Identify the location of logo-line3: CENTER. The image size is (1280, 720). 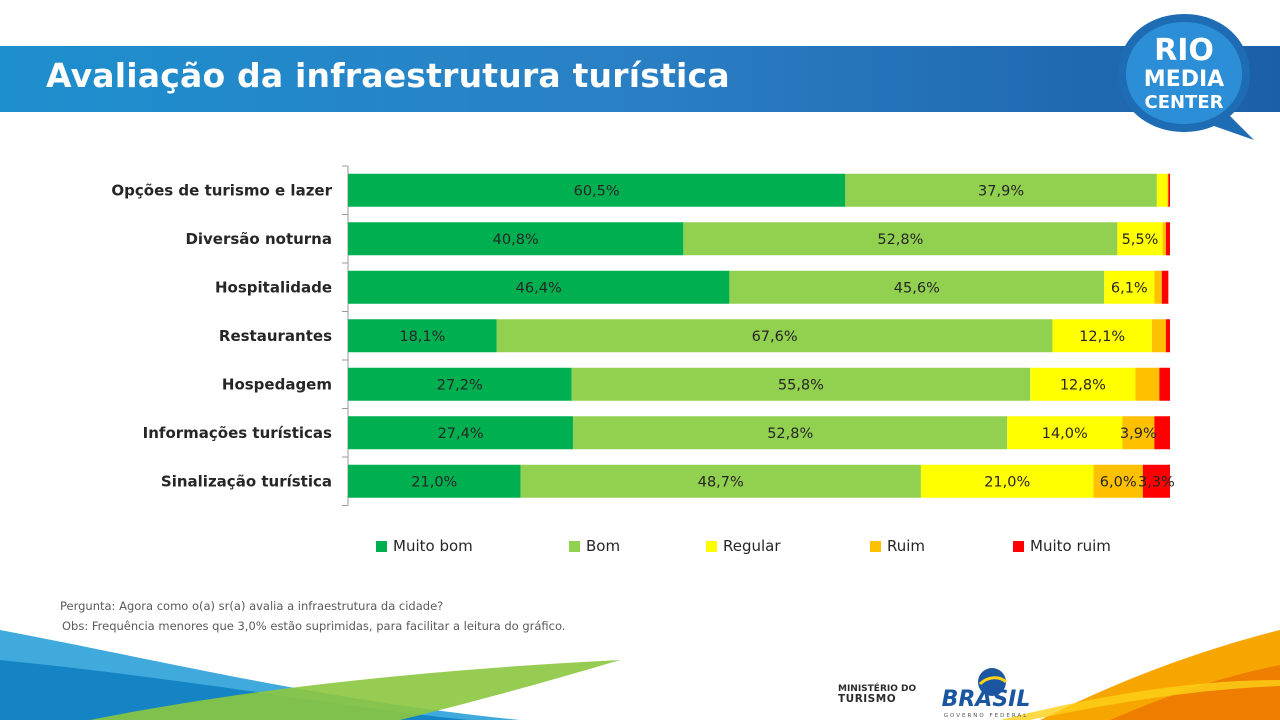
(1183, 102).